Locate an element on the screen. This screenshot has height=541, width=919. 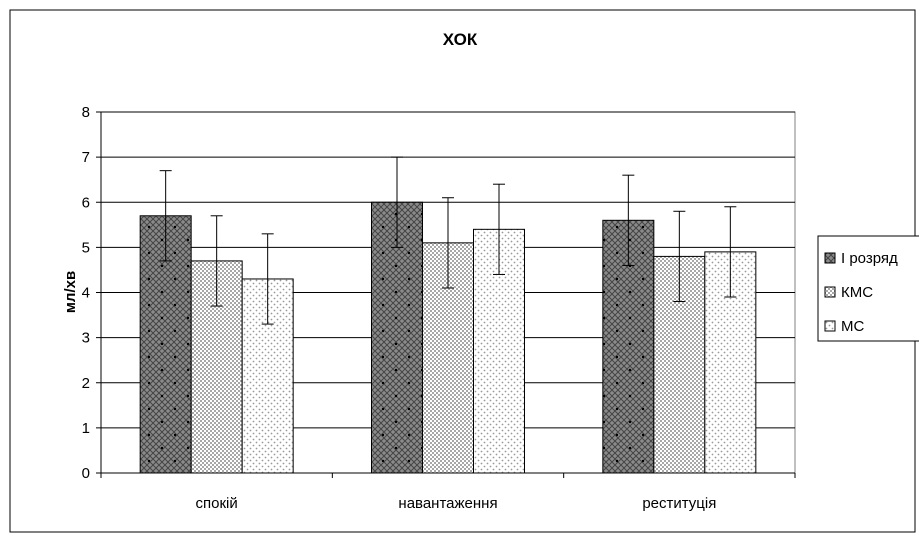
y-tick-labels: 0 1 2 3 4 5 6 7 8 is located at coordinates (86, 293).